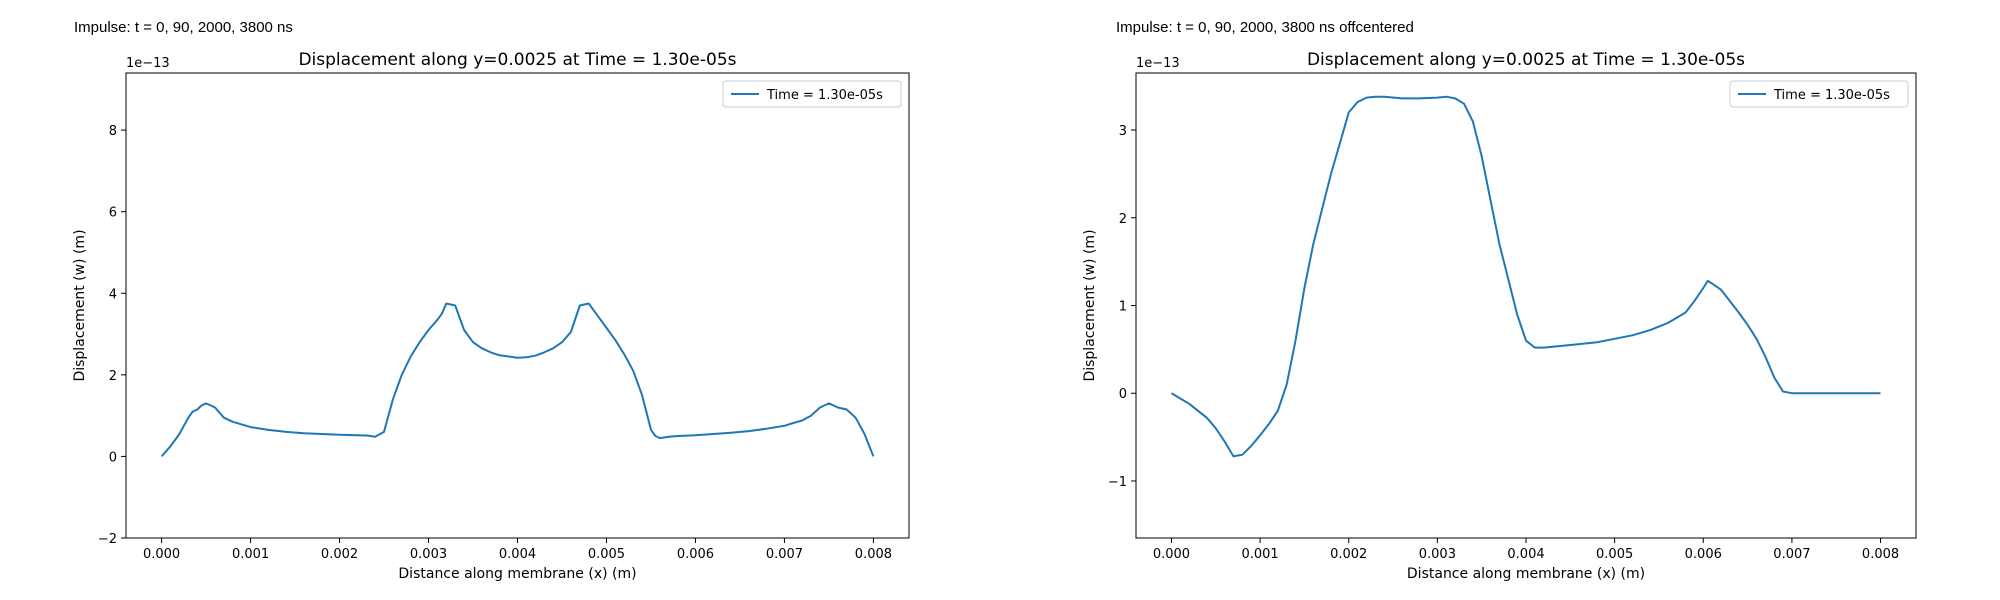 Image resolution: width=2000 pixels, height=600 pixels. Describe the element at coordinates (113, 213) in the screenshot. I see `y-tick-label: 6` at that location.